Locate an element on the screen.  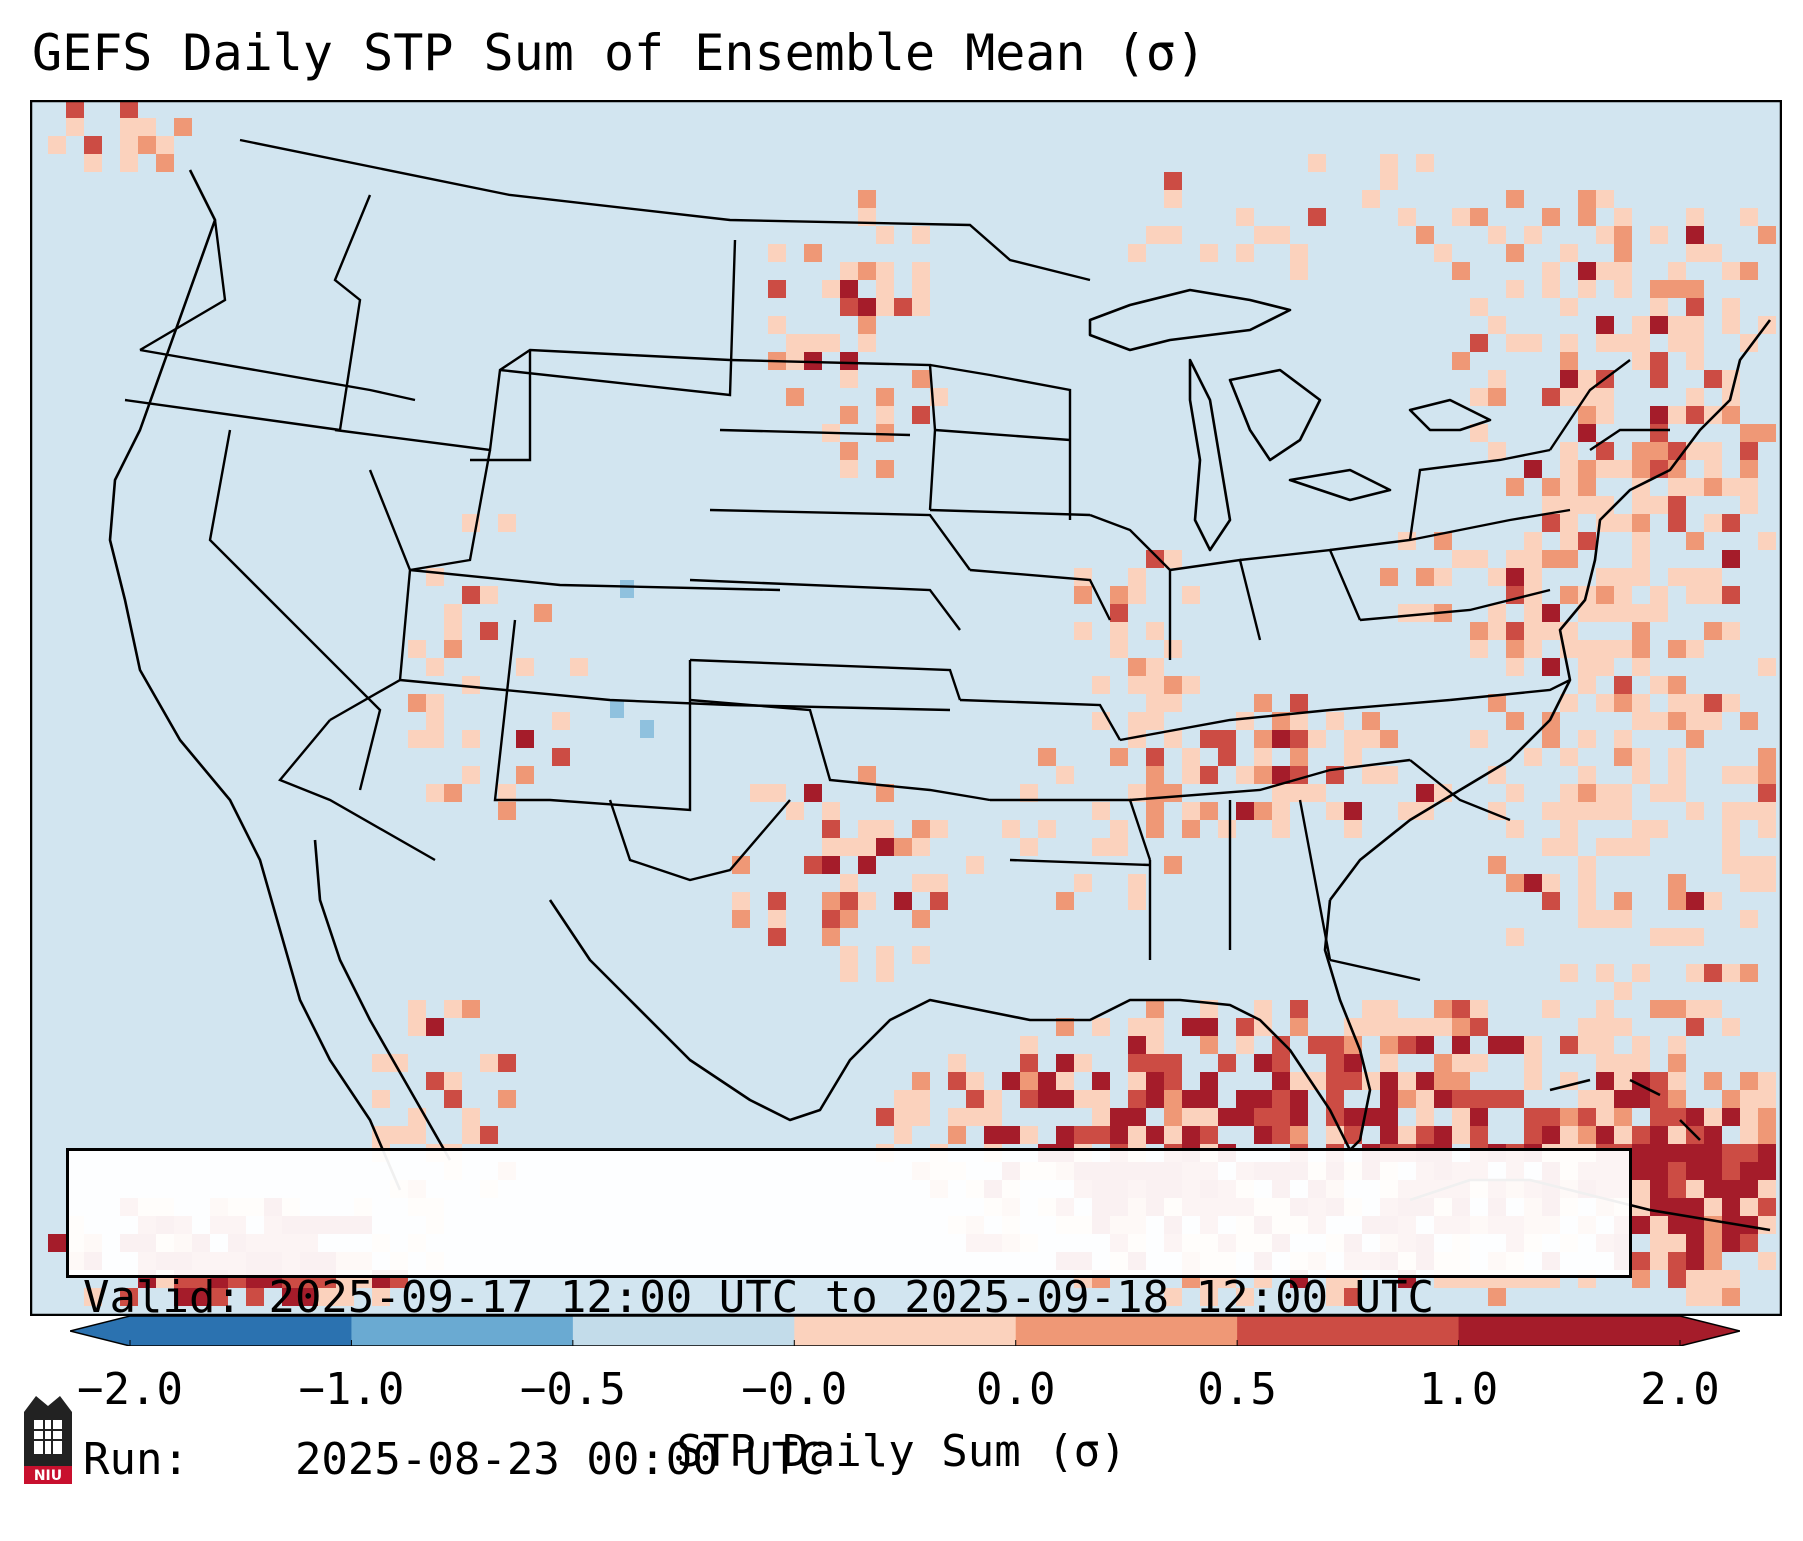
valid-label: Valid: is located at coordinates (162, 1297).